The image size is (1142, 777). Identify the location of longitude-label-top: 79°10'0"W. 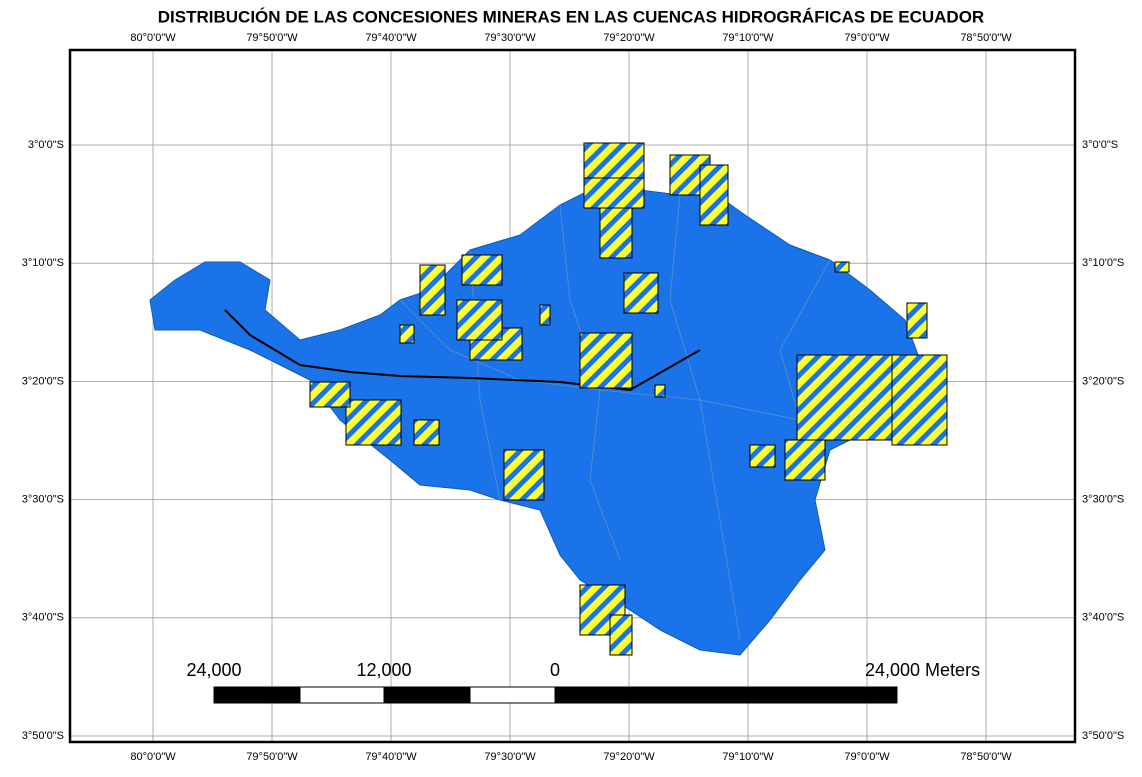
(748, 38).